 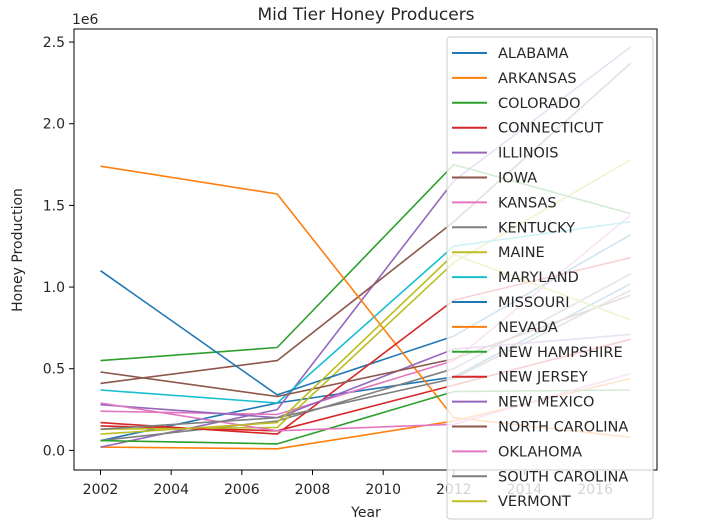 What do you see at coordinates (534, 502) in the screenshot?
I see `legend-label: VERMONT` at bounding box center [534, 502].